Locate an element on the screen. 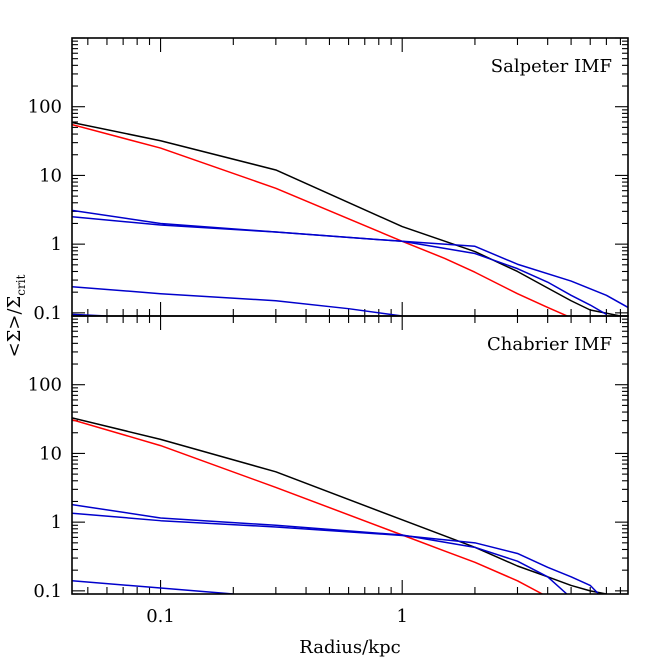 This screenshot has width=664, height=664. panel-label: Chabrier IMF is located at coordinates (549, 344).